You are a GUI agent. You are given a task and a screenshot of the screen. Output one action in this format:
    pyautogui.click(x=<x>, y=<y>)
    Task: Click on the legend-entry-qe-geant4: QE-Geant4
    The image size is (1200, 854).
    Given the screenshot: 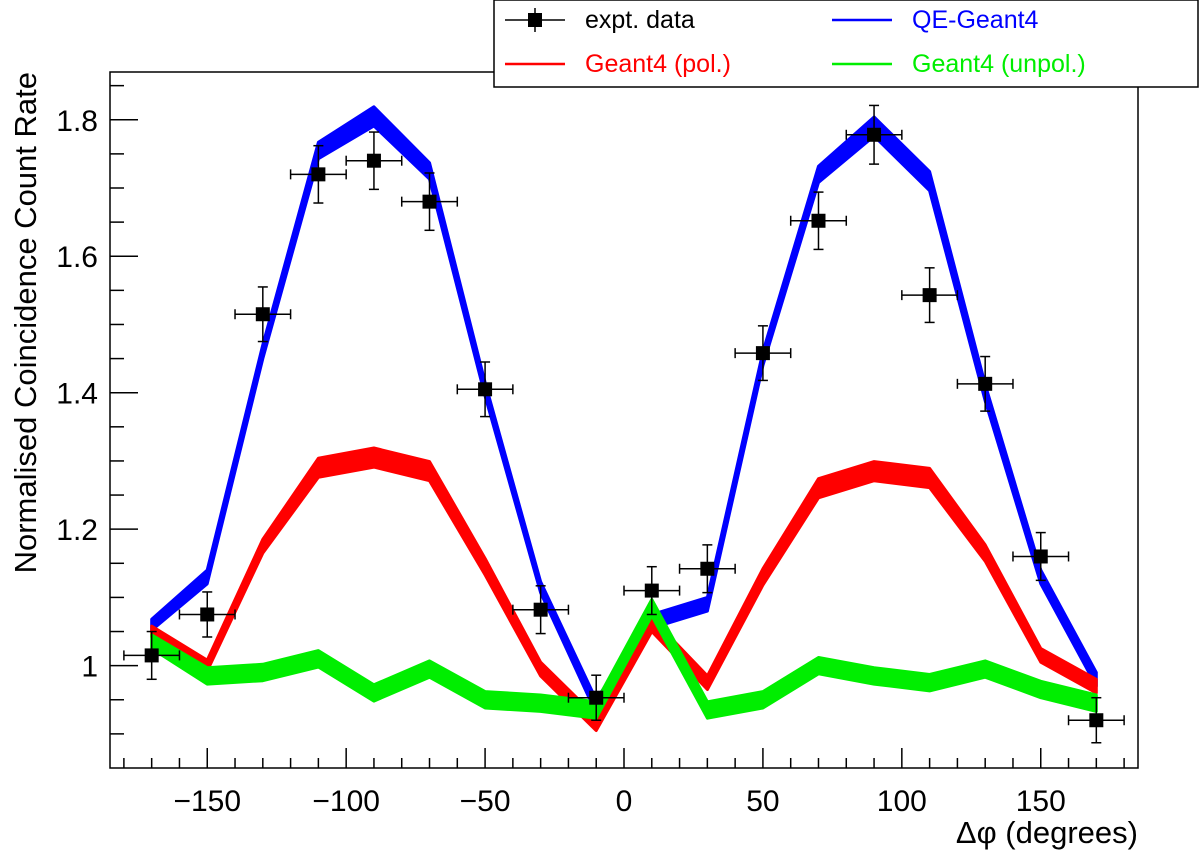 What is the action you would take?
    pyautogui.click(x=935, y=20)
    